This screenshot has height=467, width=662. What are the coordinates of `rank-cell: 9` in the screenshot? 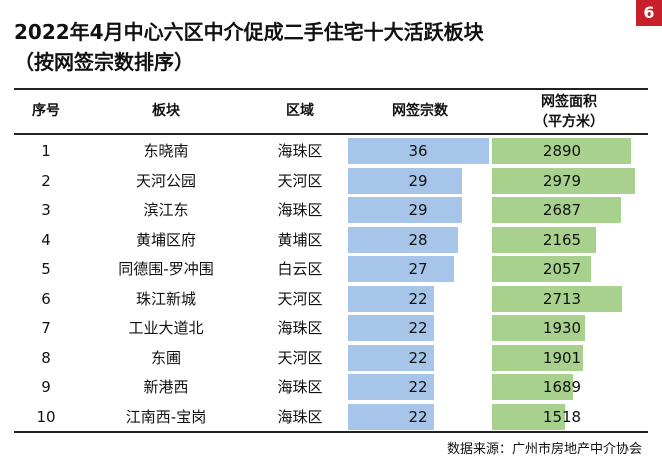 It's located at (46, 387).